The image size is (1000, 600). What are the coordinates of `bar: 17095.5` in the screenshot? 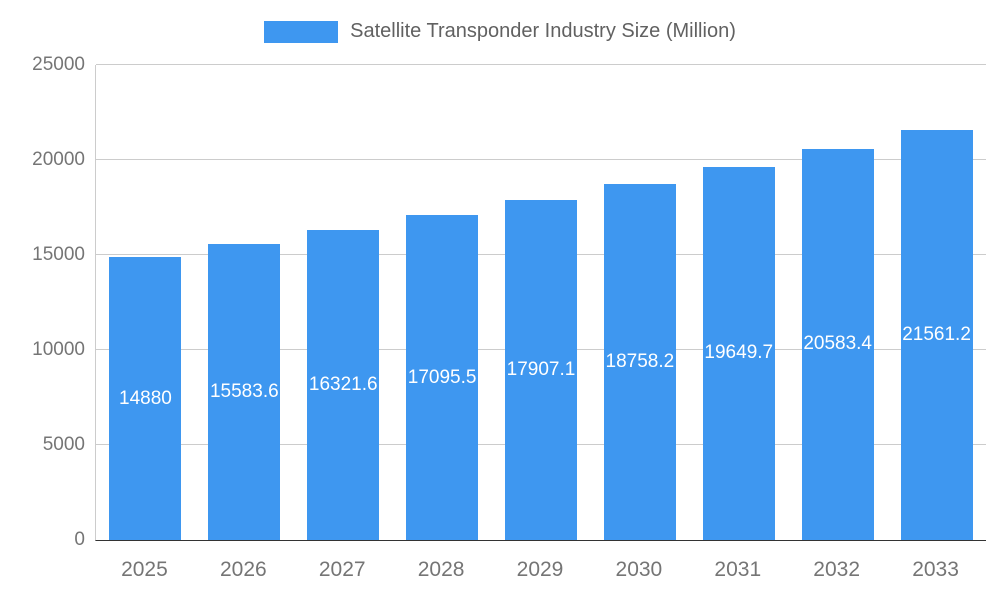 It's located at (442, 377).